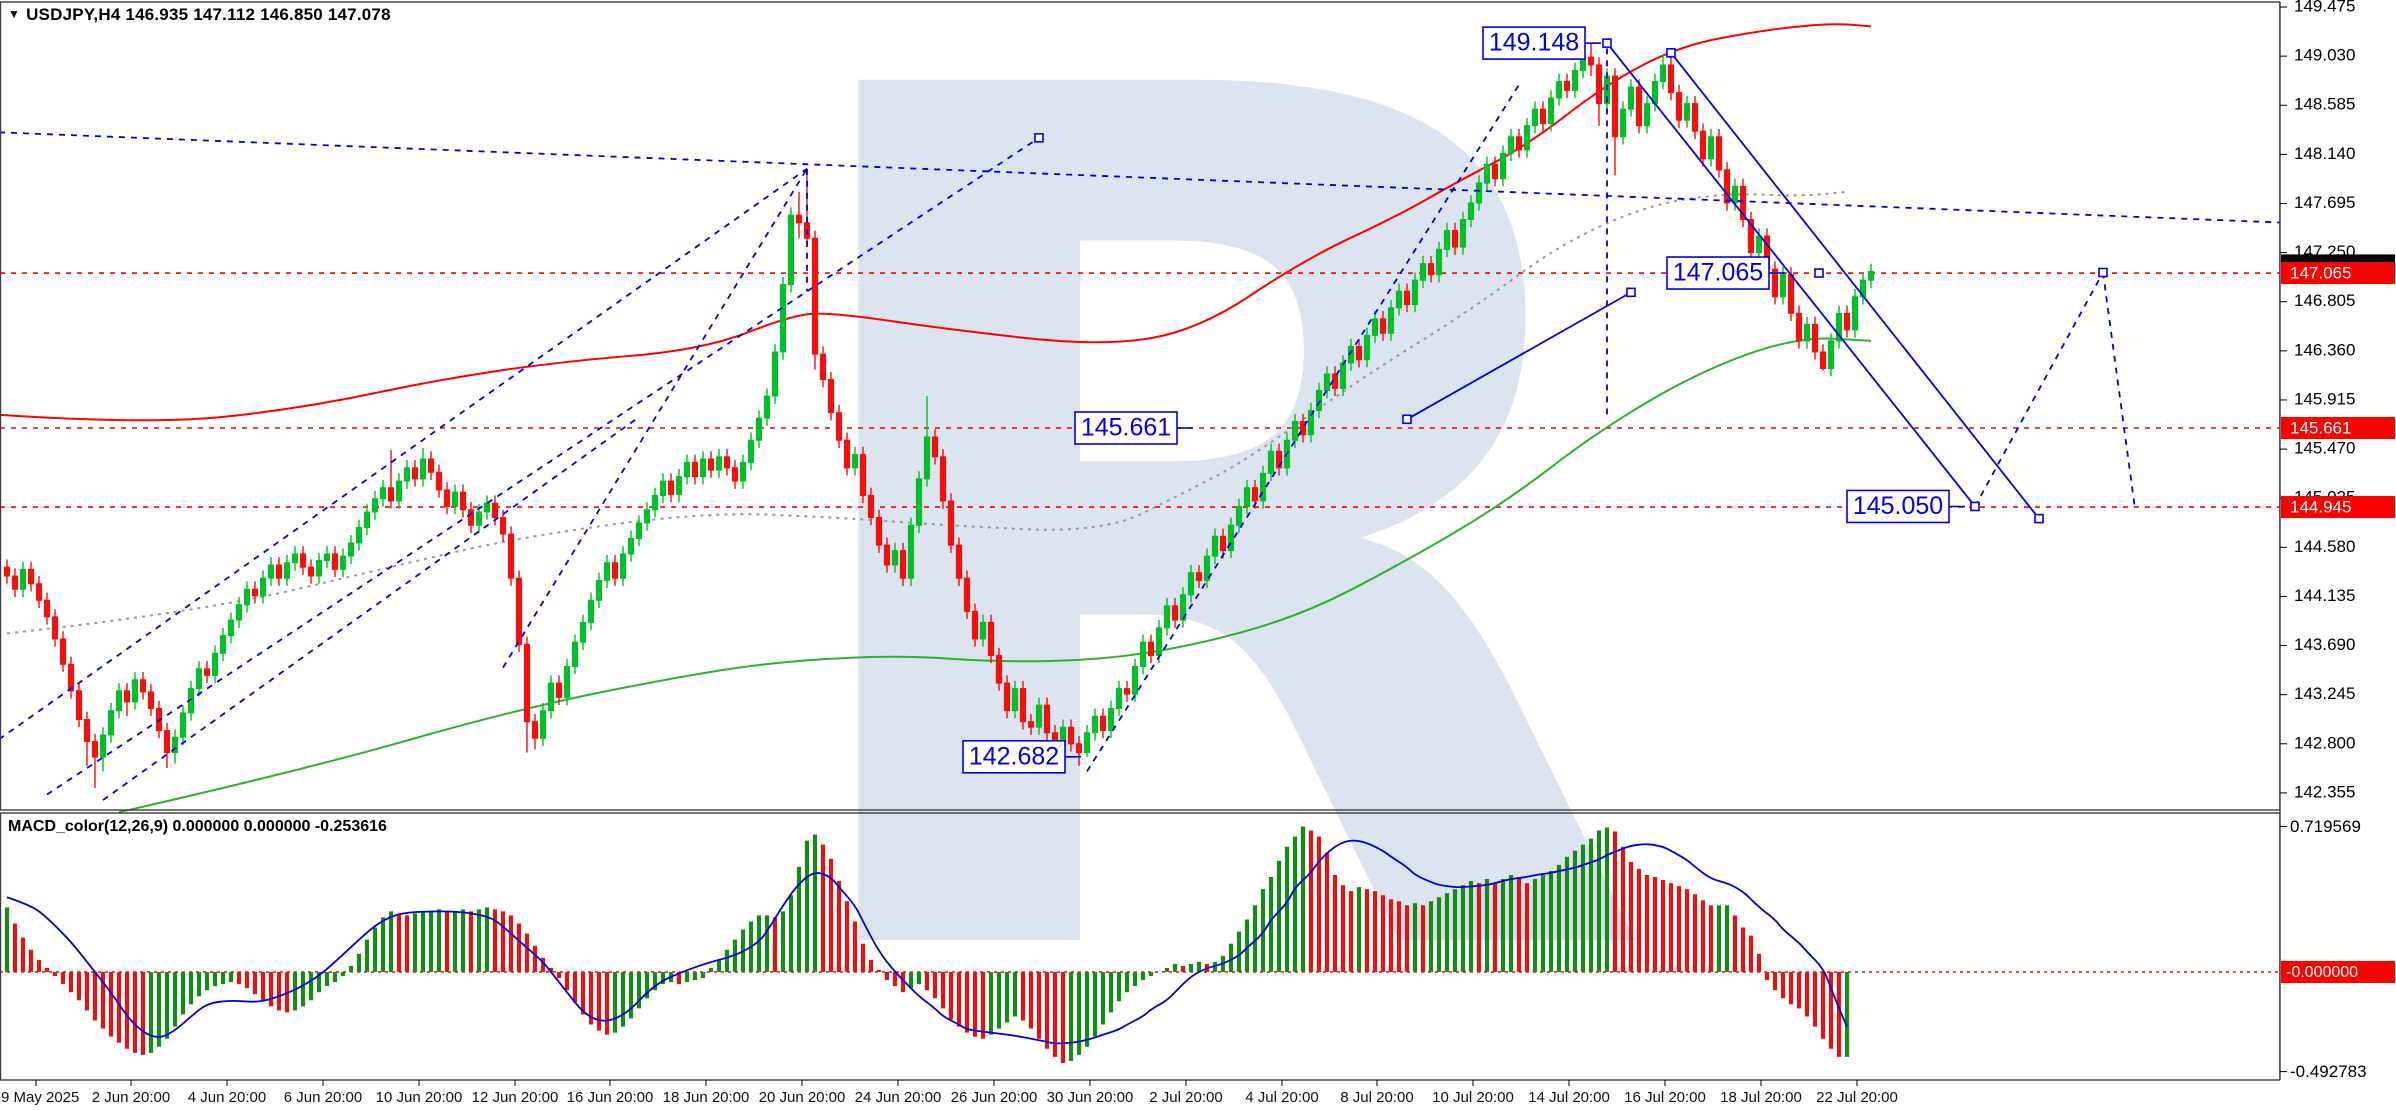 This screenshot has width=2396, height=1110. Describe the element at coordinates (2324, 8) in the screenshot. I see `price-tick-label: 149.475` at that location.